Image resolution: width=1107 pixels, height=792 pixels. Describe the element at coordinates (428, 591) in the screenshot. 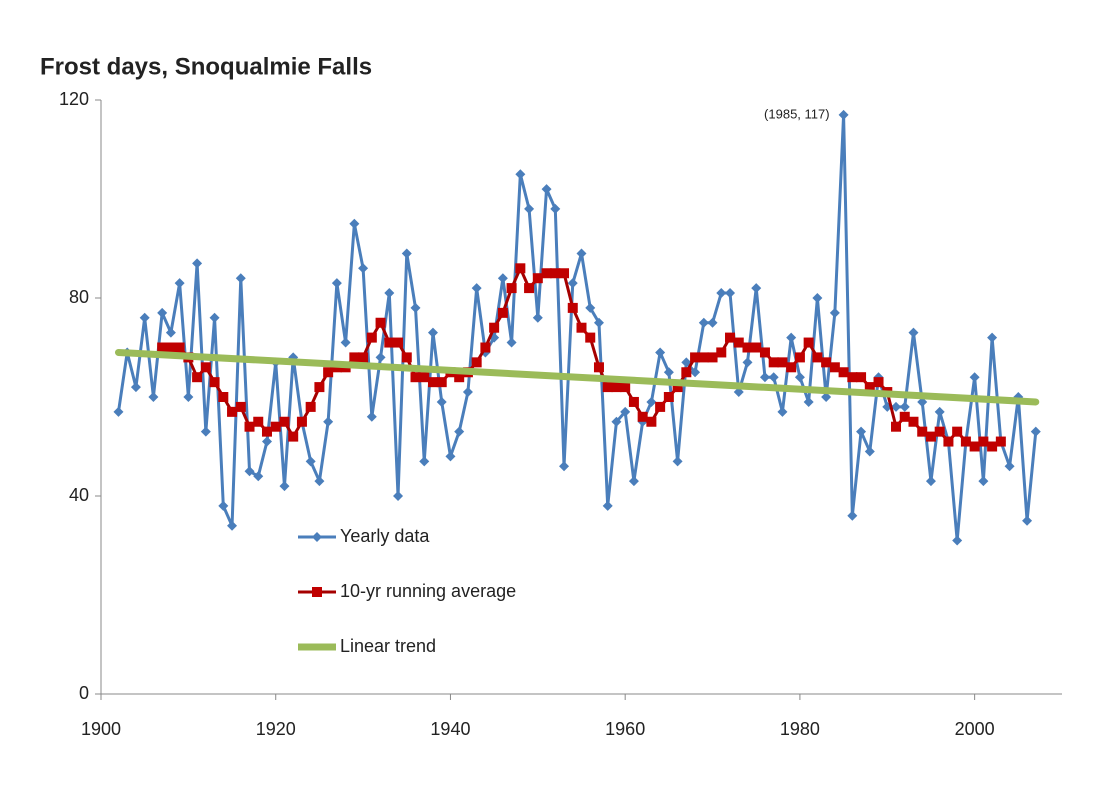

I see `legend-label: 10-yr running average` at that location.